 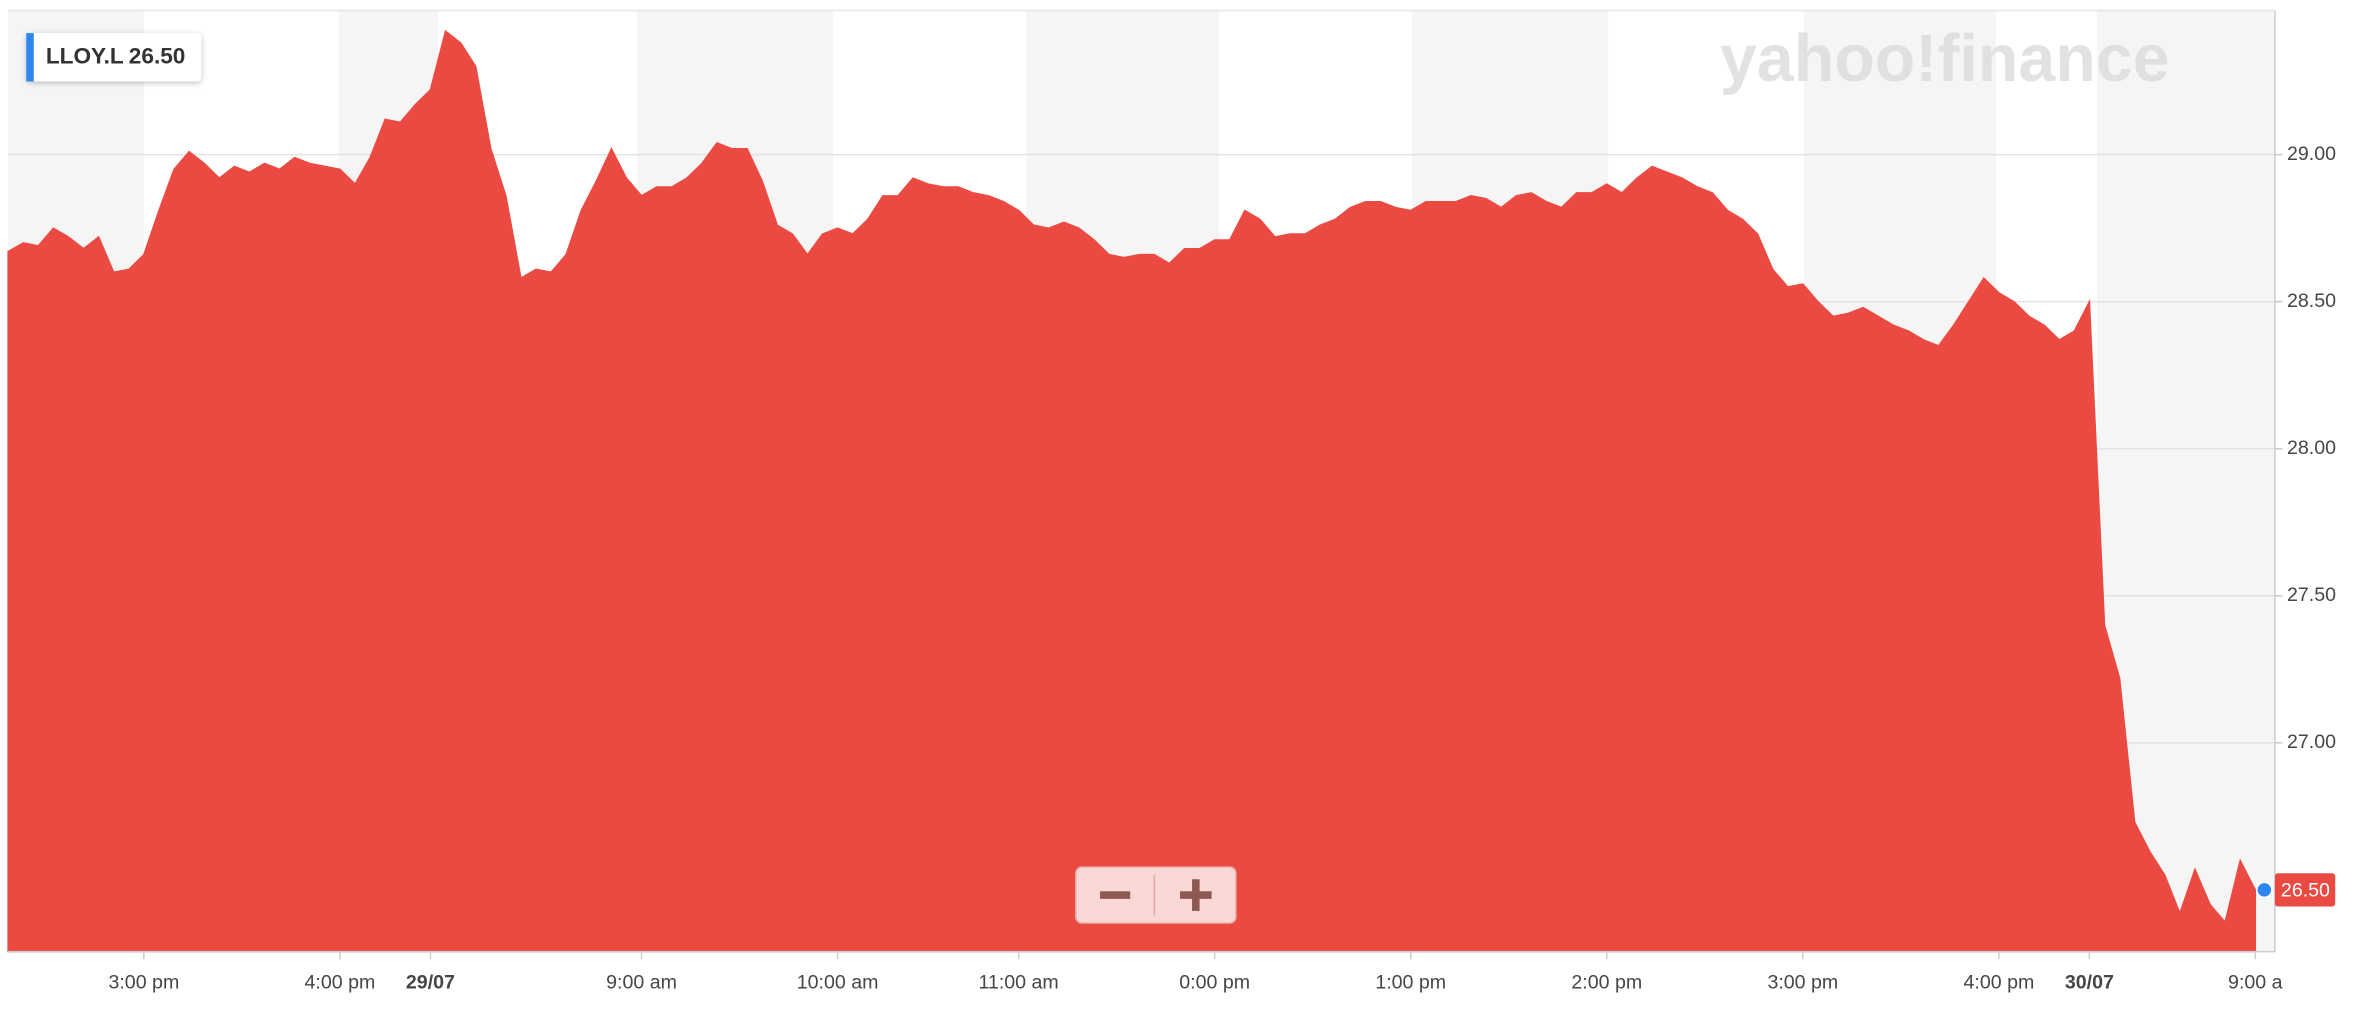 What do you see at coordinates (1156, 895) in the screenshot?
I see `zoom-controls` at bounding box center [1156, 895].